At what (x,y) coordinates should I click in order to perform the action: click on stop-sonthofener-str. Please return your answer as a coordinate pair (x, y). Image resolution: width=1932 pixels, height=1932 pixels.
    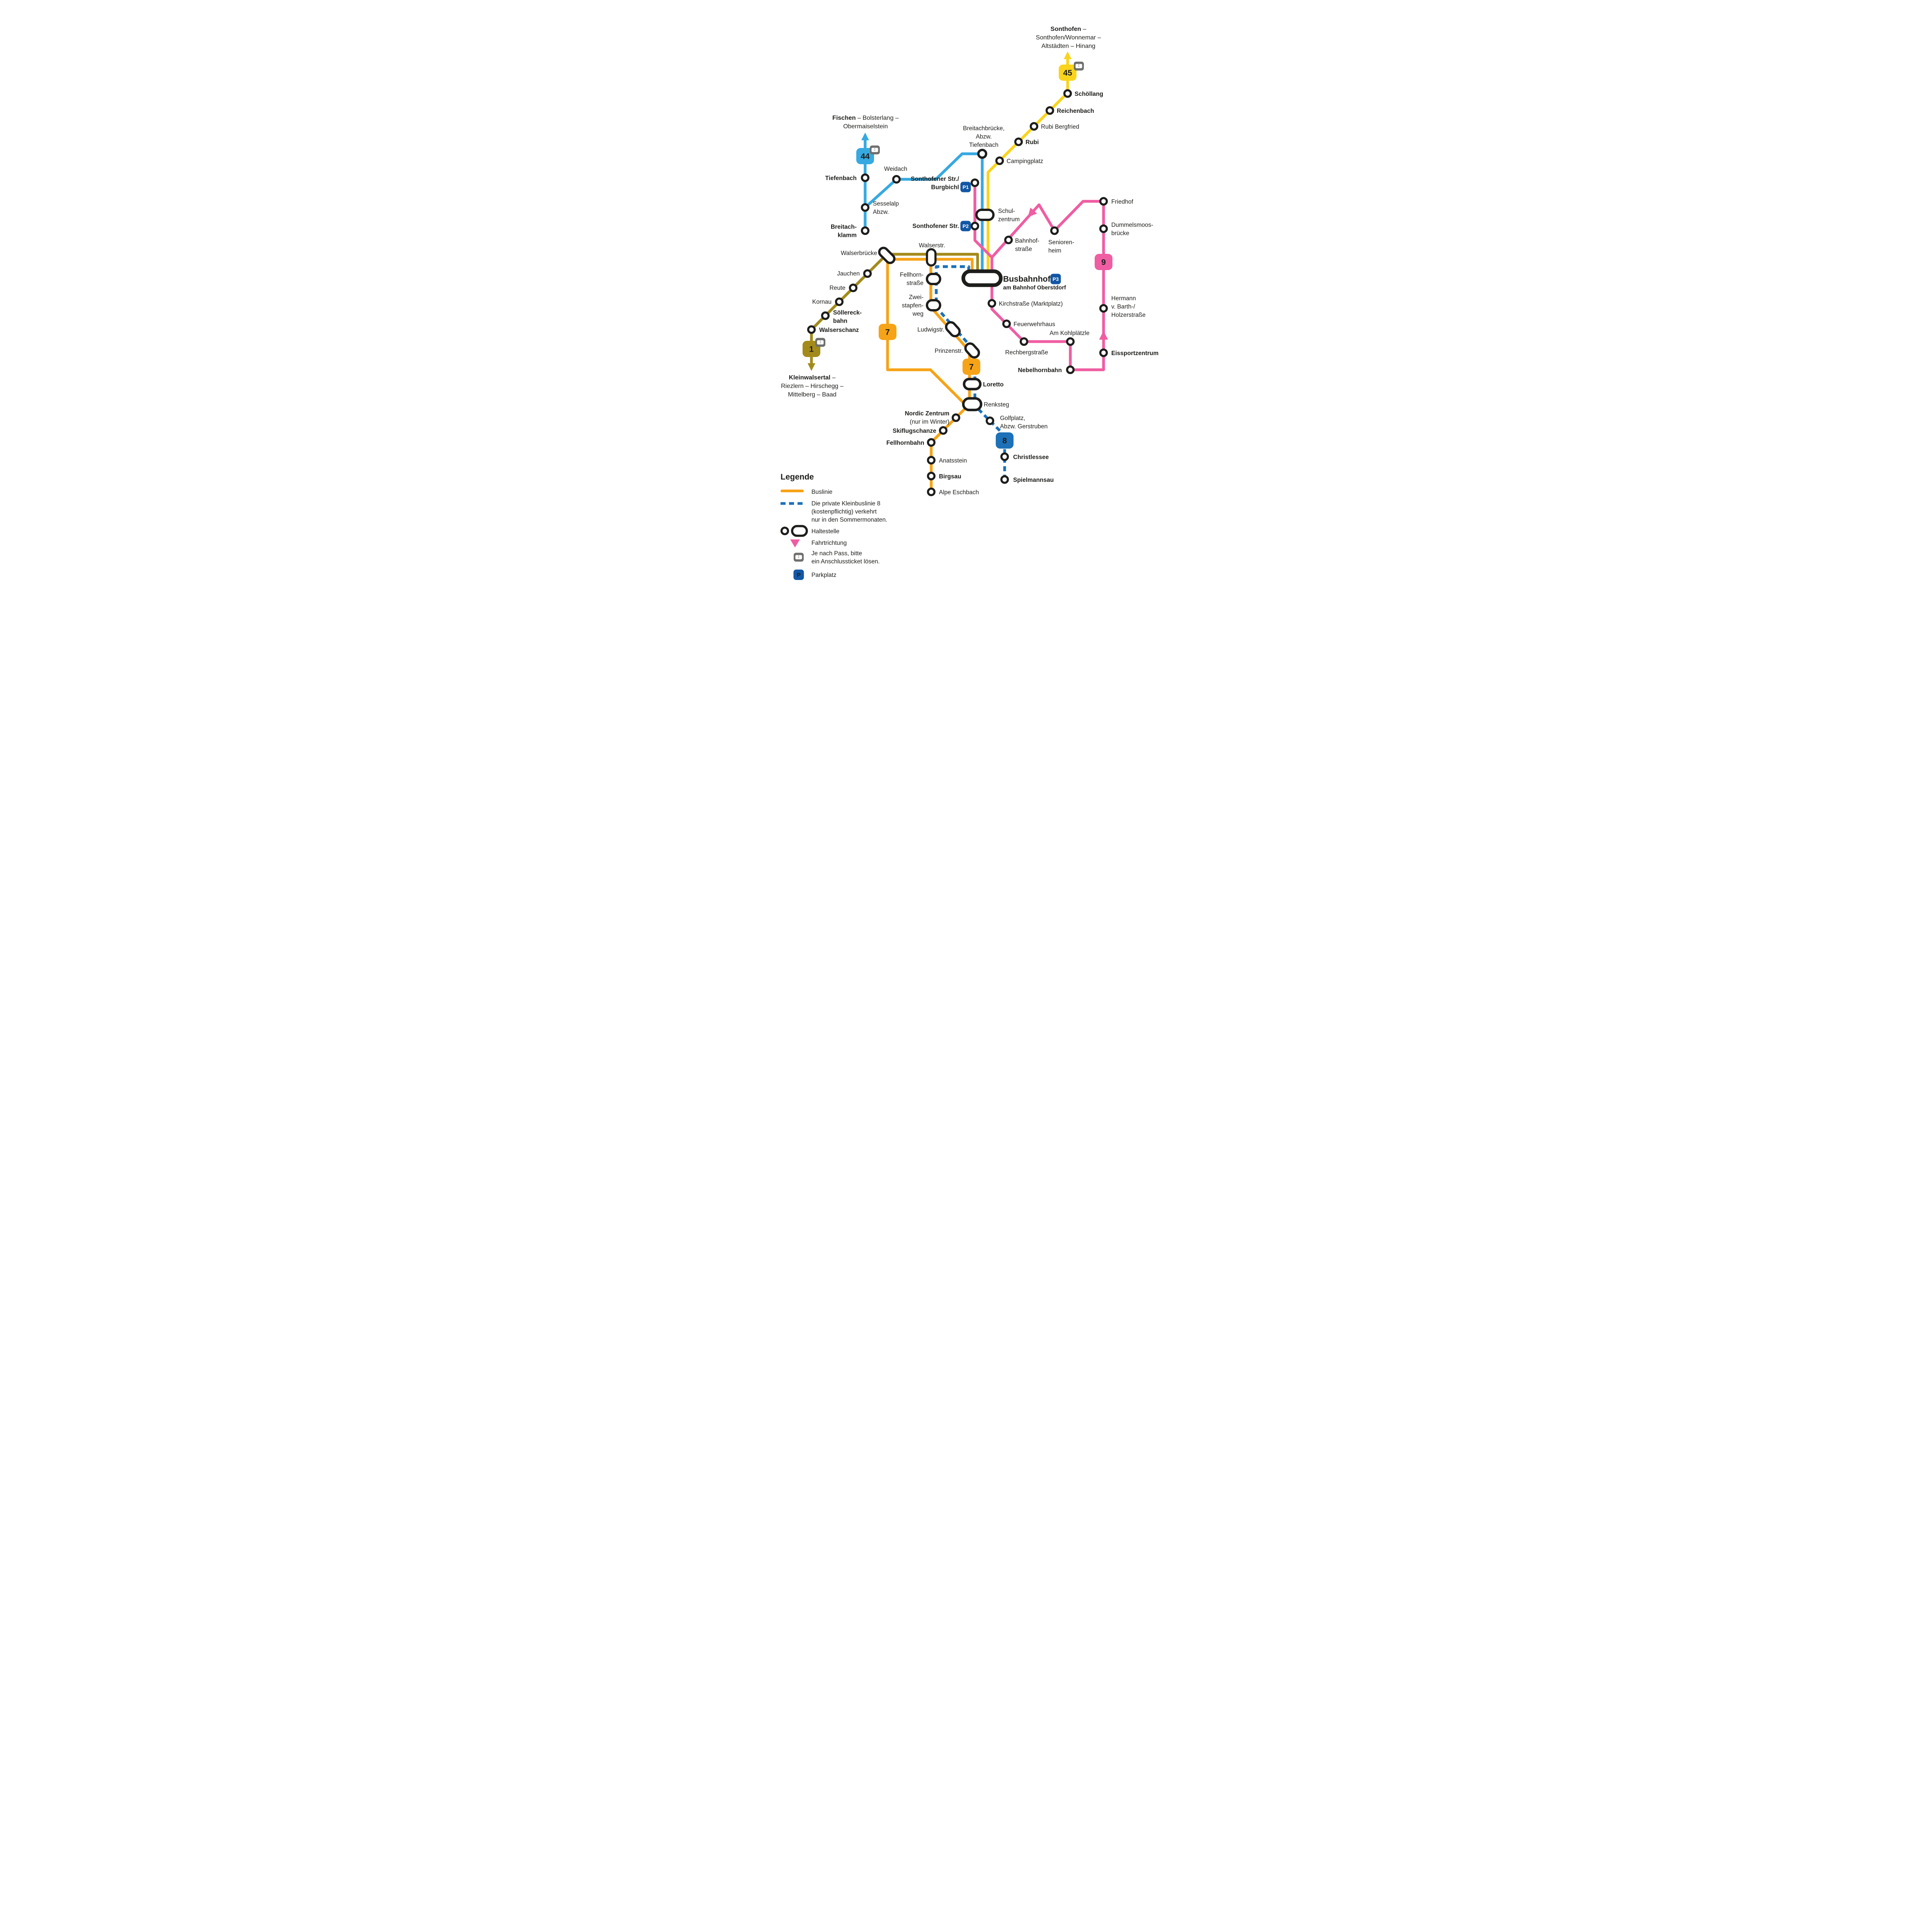
    Looking at the image, I should click on (975, 226).